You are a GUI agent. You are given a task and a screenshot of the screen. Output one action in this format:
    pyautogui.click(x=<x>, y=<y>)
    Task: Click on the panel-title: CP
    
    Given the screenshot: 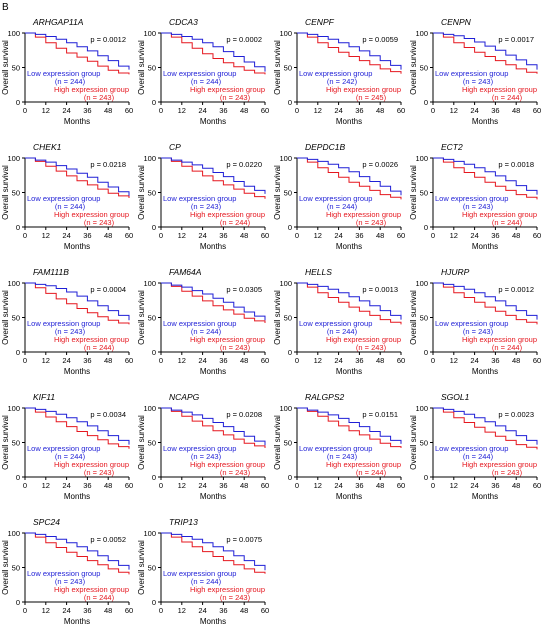 What is the action you would take?
    pyautogui.click(x=175, y=147)
    